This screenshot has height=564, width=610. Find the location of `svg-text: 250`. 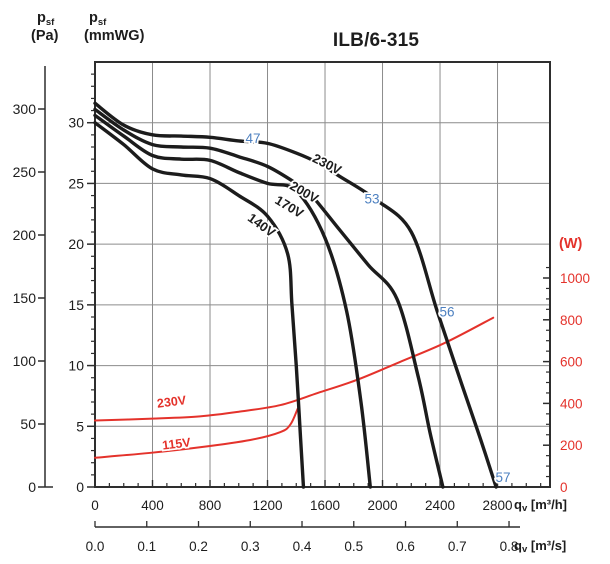

svg-text: 250 is located at coordinates (25, 172).